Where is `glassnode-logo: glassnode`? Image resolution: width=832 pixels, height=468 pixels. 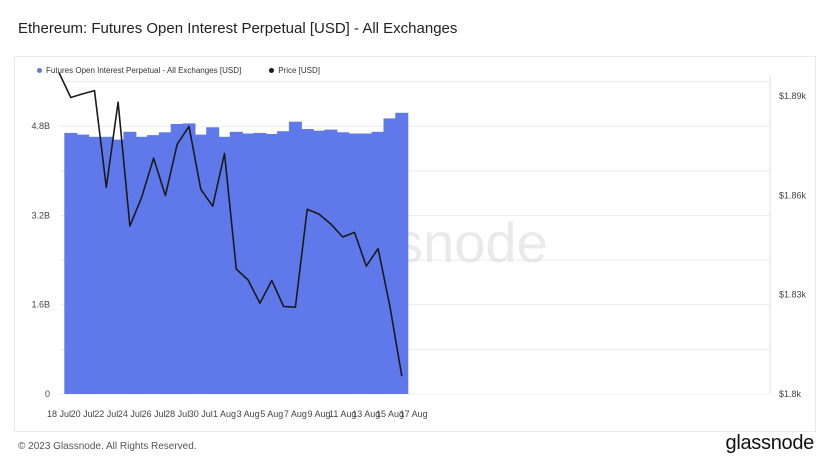
glassnode-logo: glassnode is located at coordinates (770, 443).